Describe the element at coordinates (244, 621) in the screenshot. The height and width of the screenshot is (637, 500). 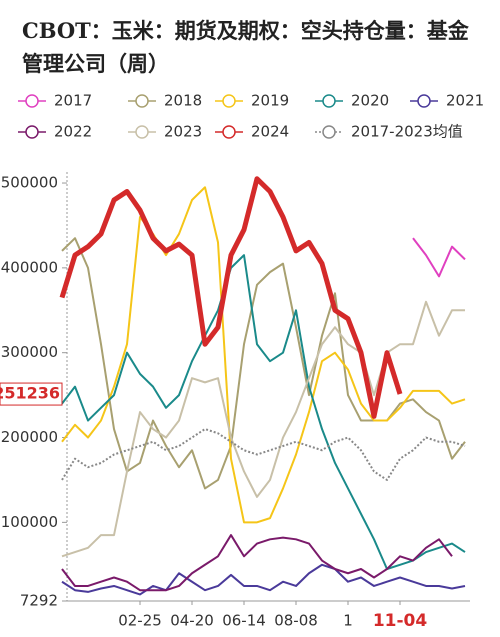
I see `x-tick-label: 06-14` at that location.